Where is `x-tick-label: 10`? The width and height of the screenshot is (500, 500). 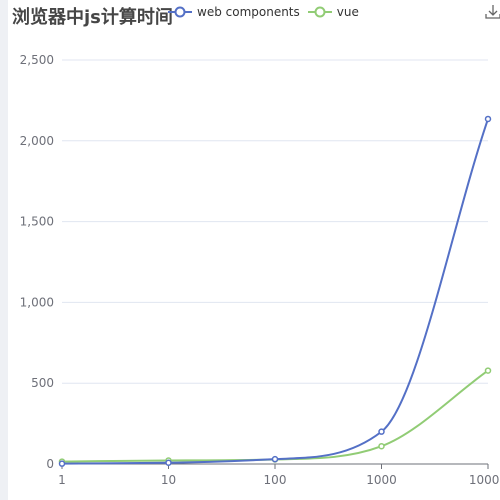
x-tick-label: 10 is located at coordinates (168, 480).